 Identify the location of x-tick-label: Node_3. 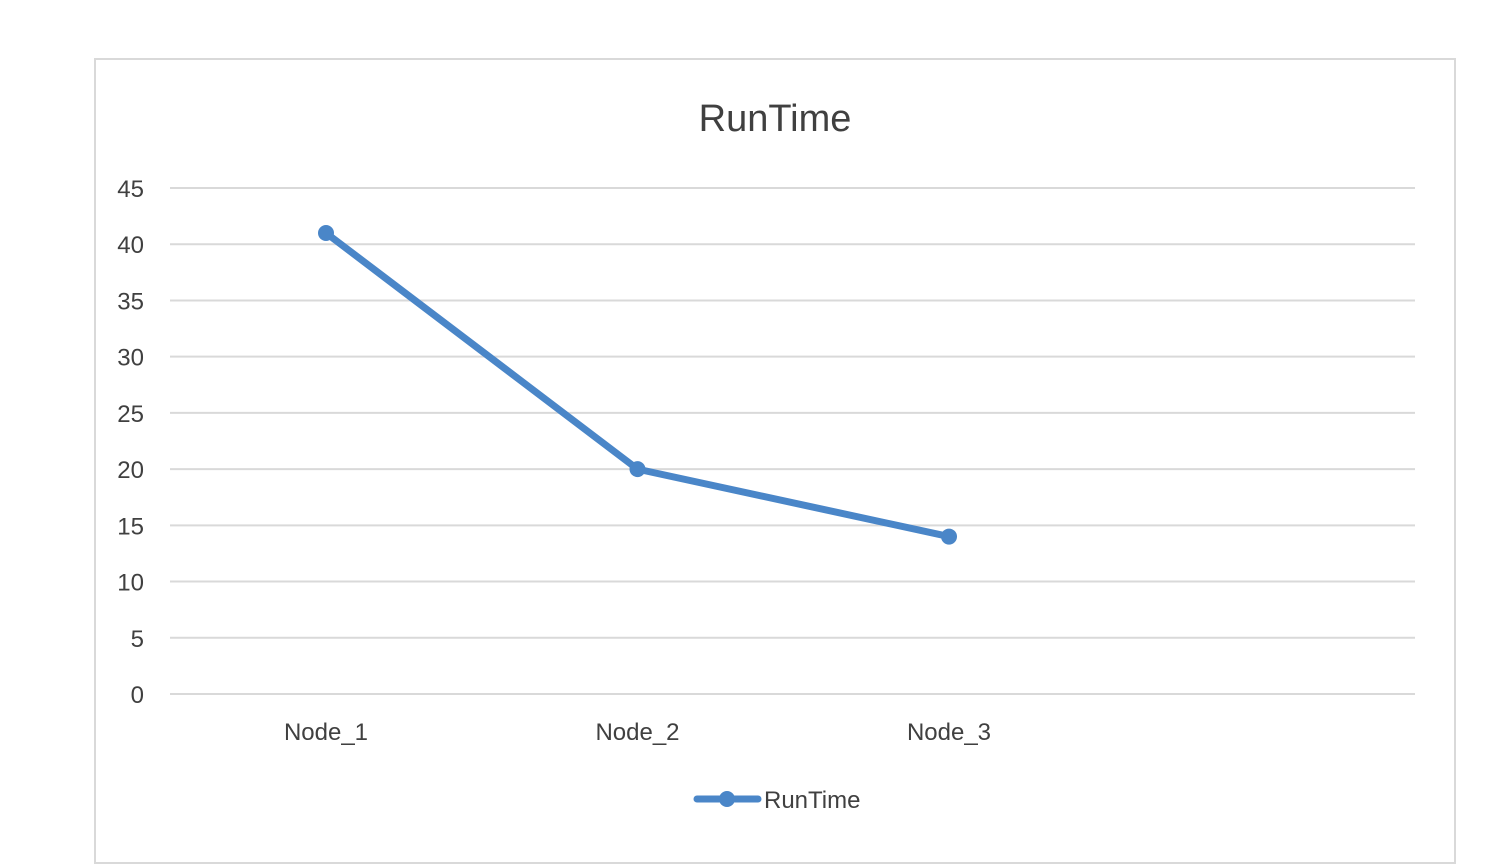
(949, 732).